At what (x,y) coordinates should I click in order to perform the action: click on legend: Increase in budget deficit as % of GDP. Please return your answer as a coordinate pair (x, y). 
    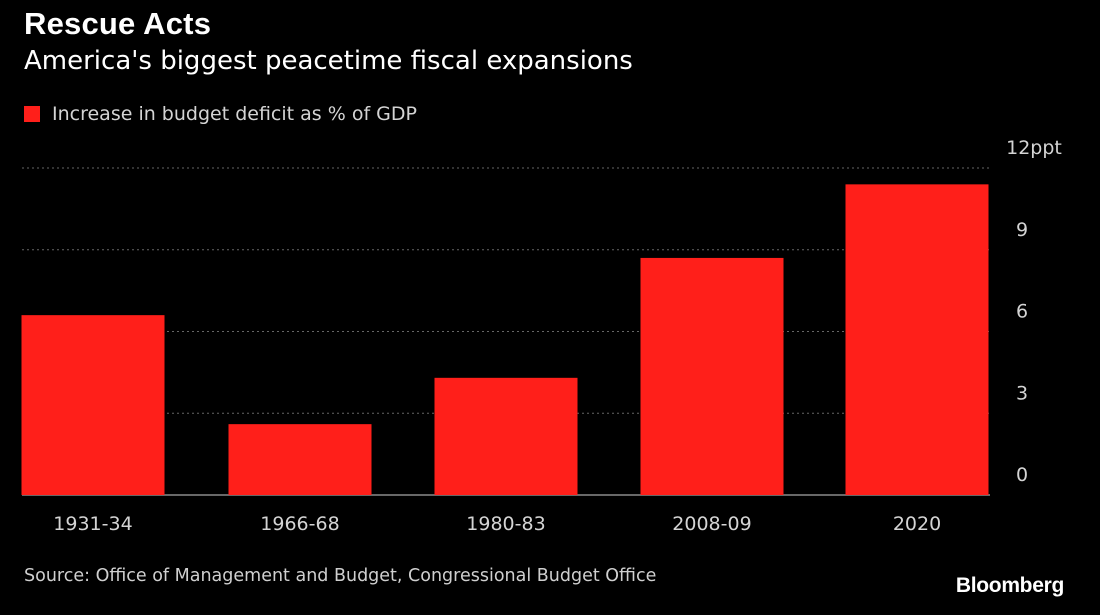
    Looking at the image, I should click on (220, 114).